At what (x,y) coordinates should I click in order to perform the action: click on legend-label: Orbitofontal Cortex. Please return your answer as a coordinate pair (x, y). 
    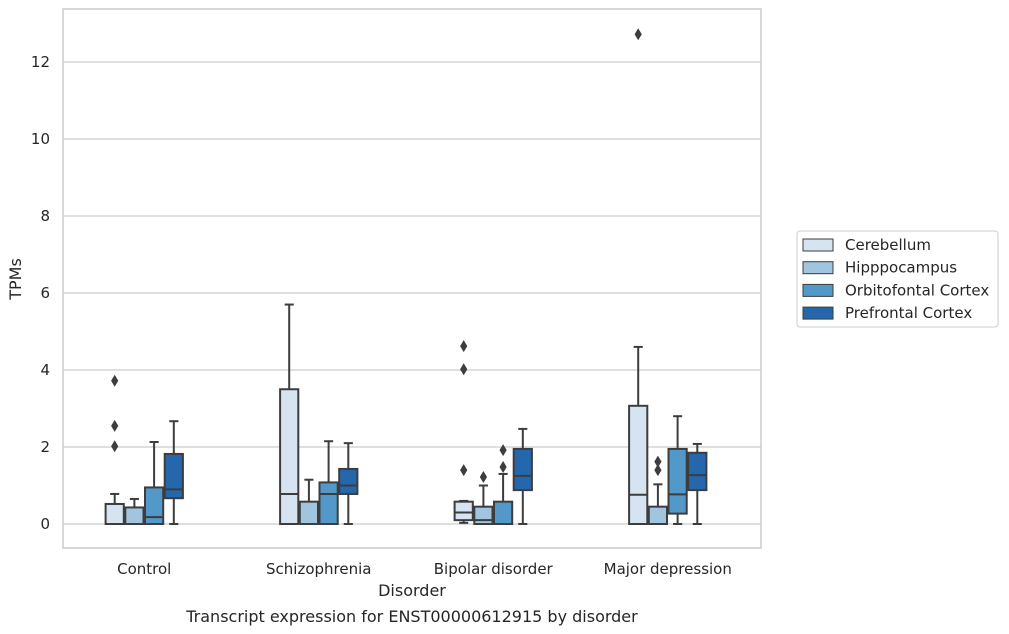
    Looking at the image, I should click on (917, 290).